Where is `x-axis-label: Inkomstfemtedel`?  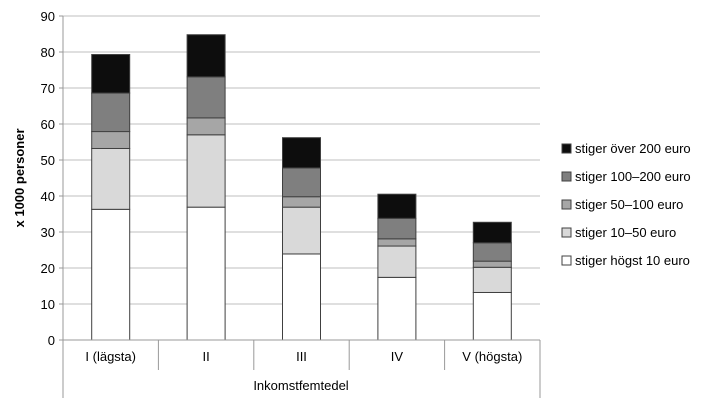
x-axis-label: Inkomstfemtedel is located at coordinates (300, 385).